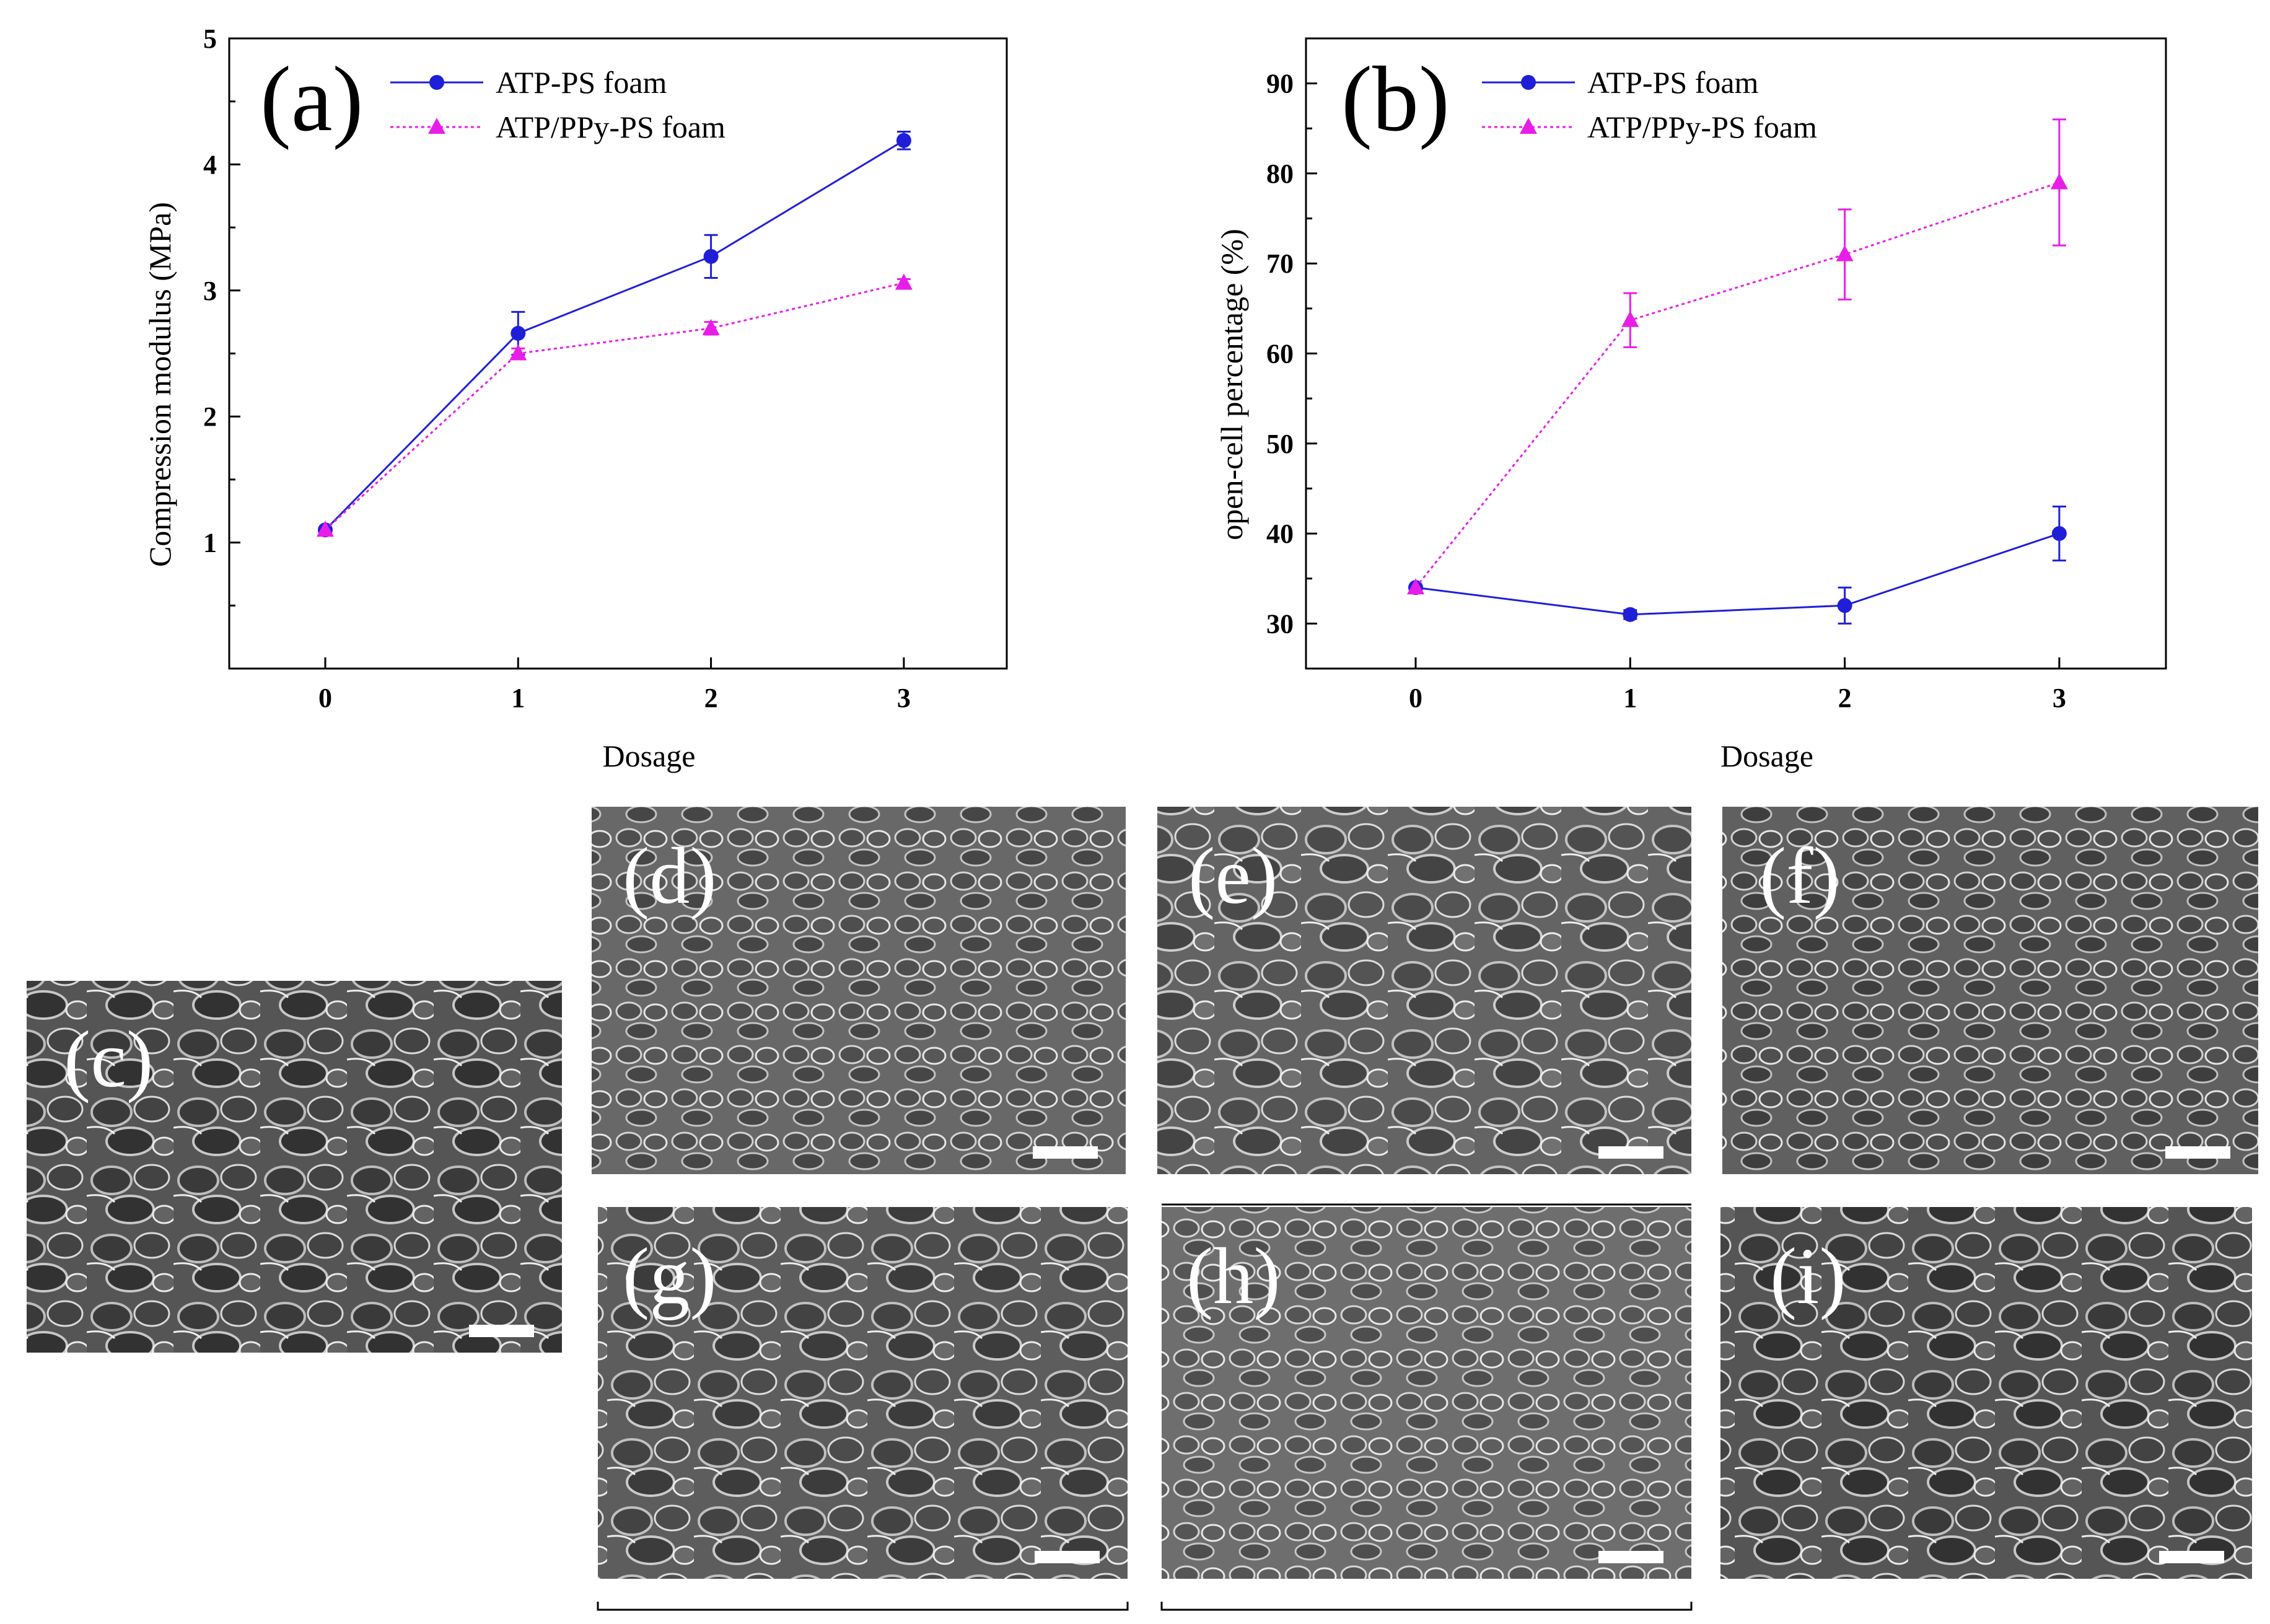  What do you see at coordinates (1800, 876) in the screenshot?
I see `sem-panel-label: (f)` at bounding box center [1800, 876].